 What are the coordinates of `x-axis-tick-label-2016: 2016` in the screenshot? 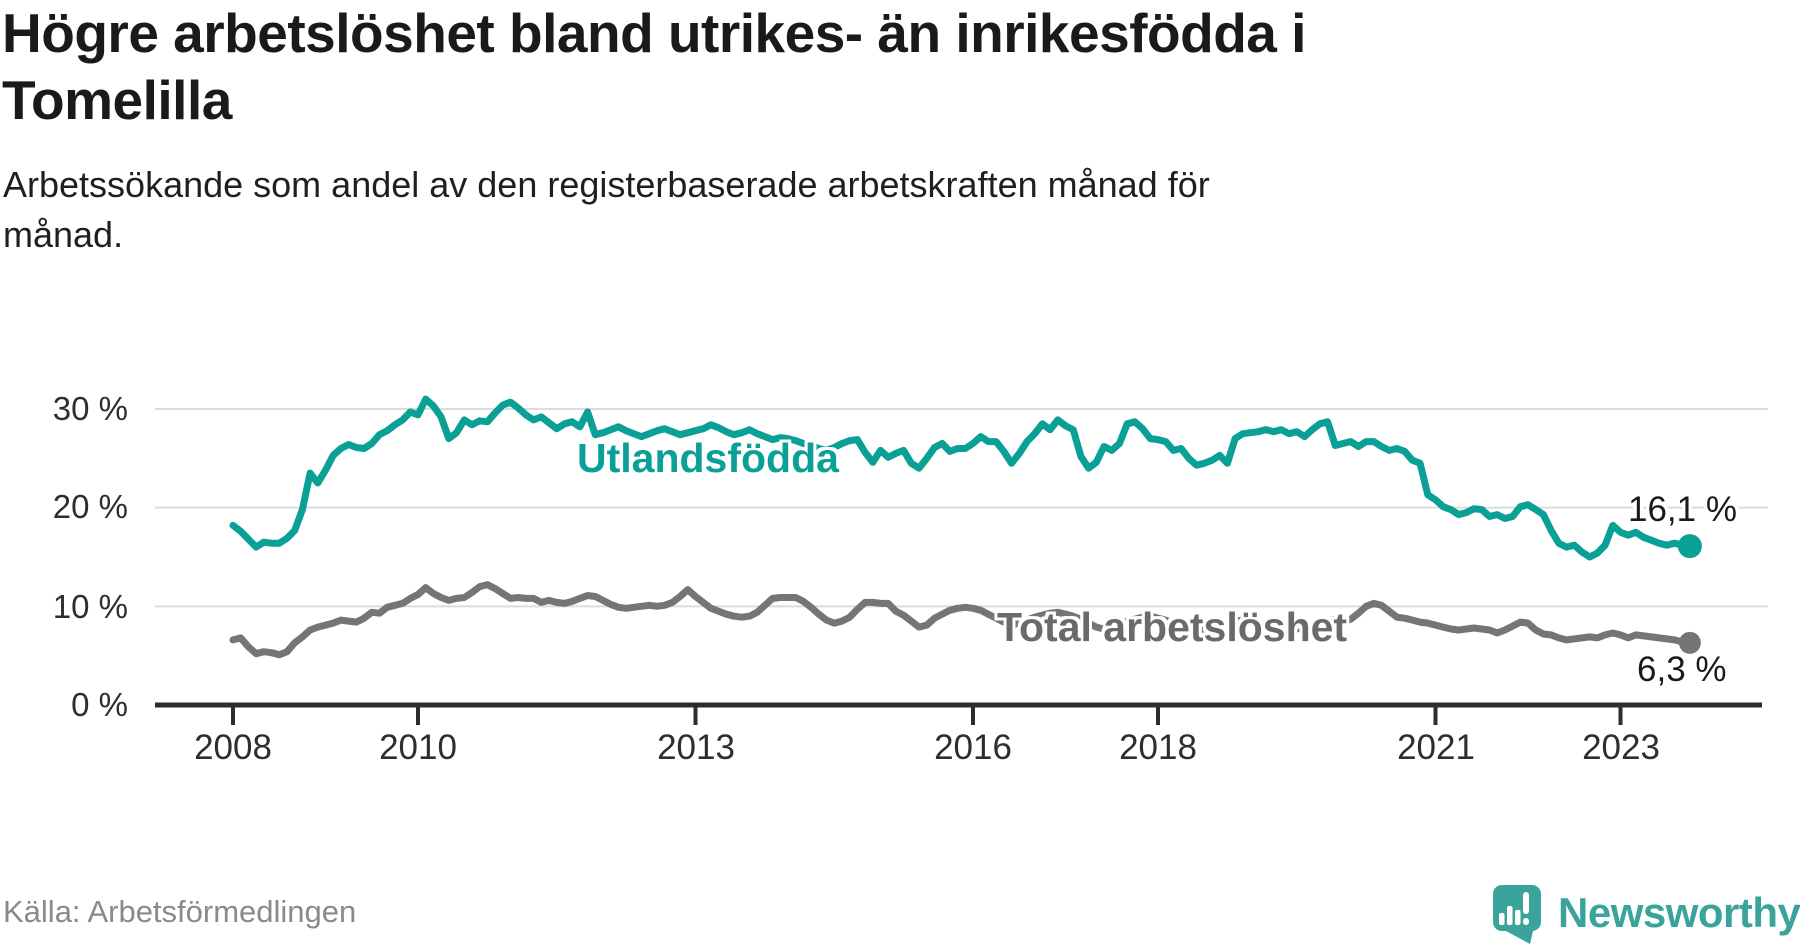 It's located at (973, 747).